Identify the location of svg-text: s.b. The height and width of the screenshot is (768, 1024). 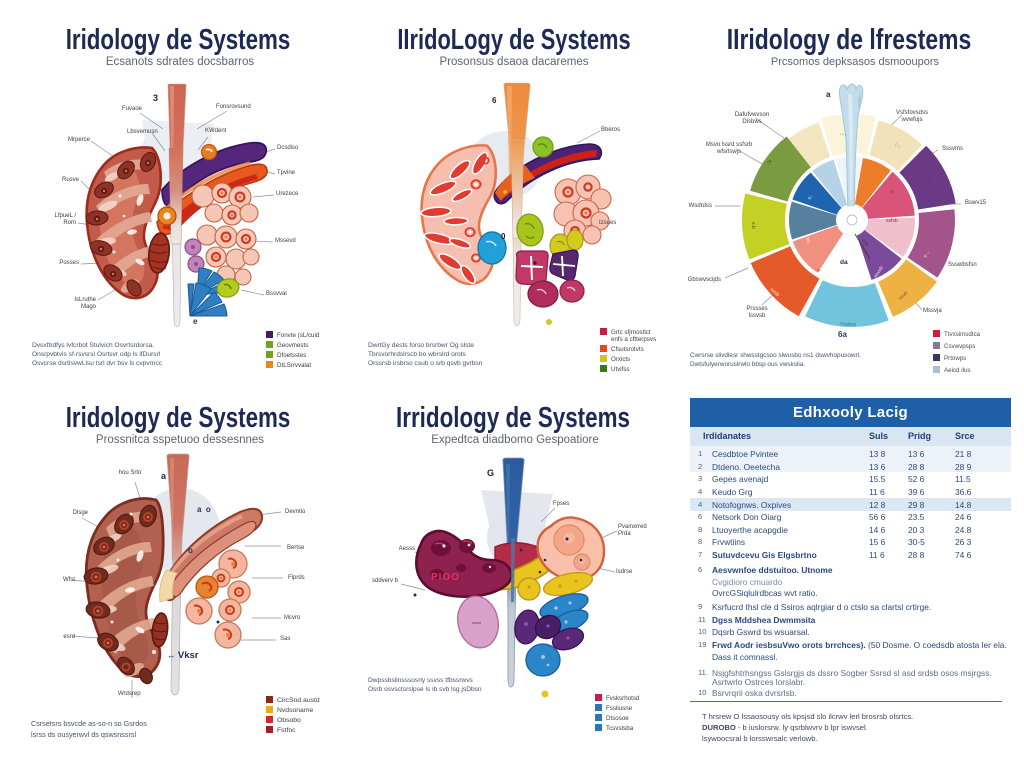
(753, 225).